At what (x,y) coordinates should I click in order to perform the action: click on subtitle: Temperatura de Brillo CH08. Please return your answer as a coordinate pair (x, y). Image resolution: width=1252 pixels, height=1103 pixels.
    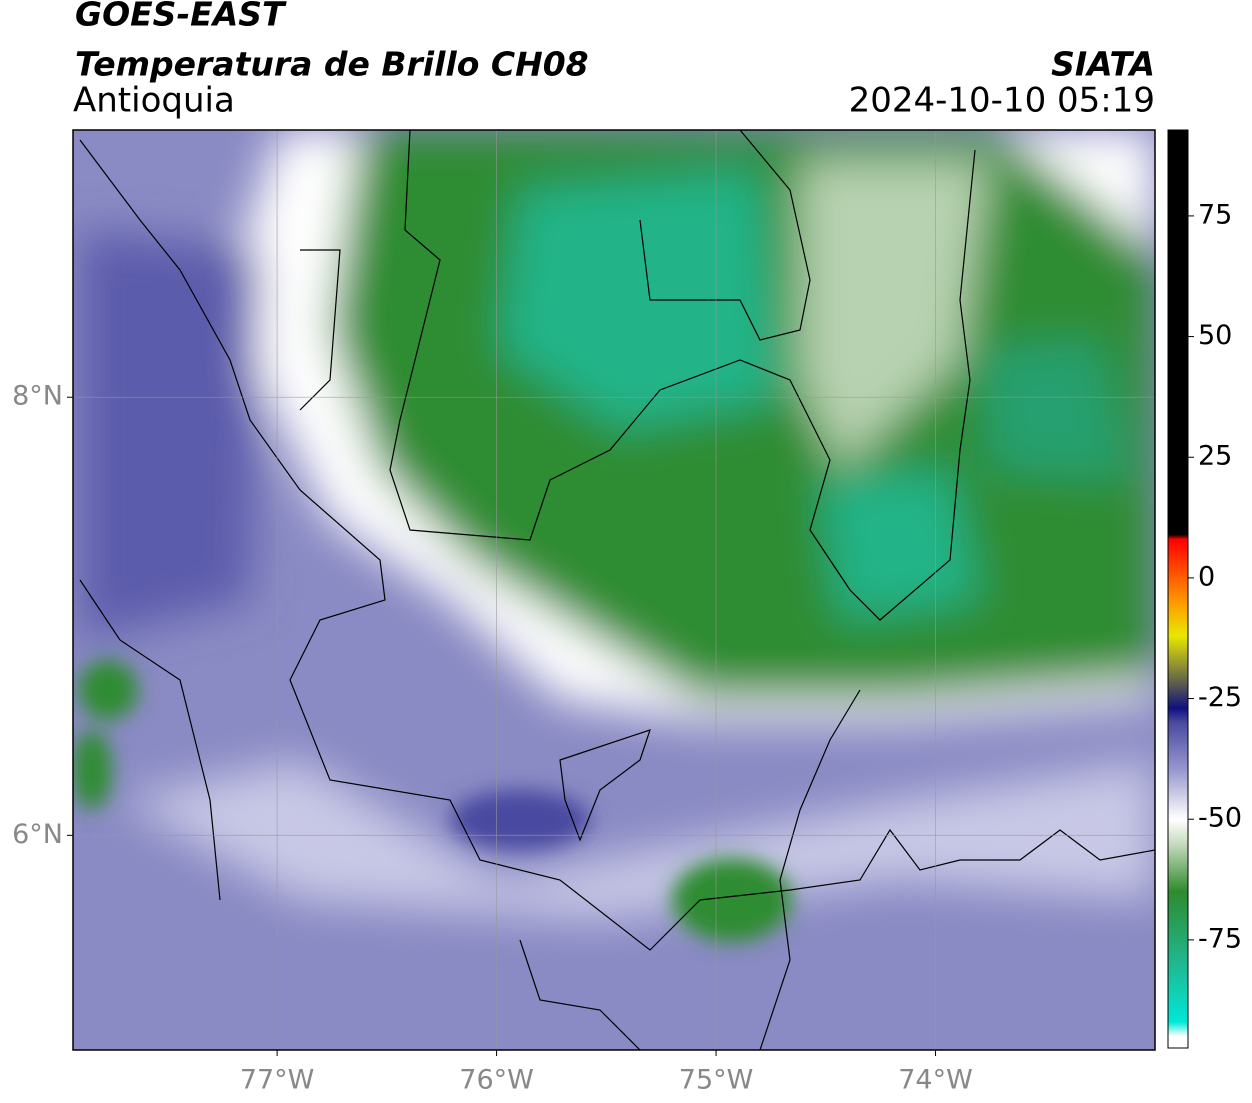
    Looking at the image, I should click on (332, 64).